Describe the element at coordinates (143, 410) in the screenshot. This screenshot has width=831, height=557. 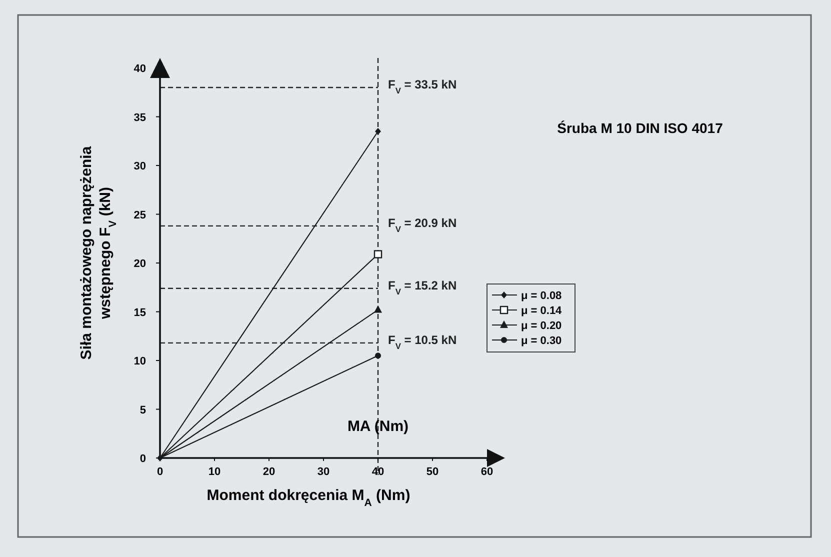
I see `y-tick-label: 5` at that location.